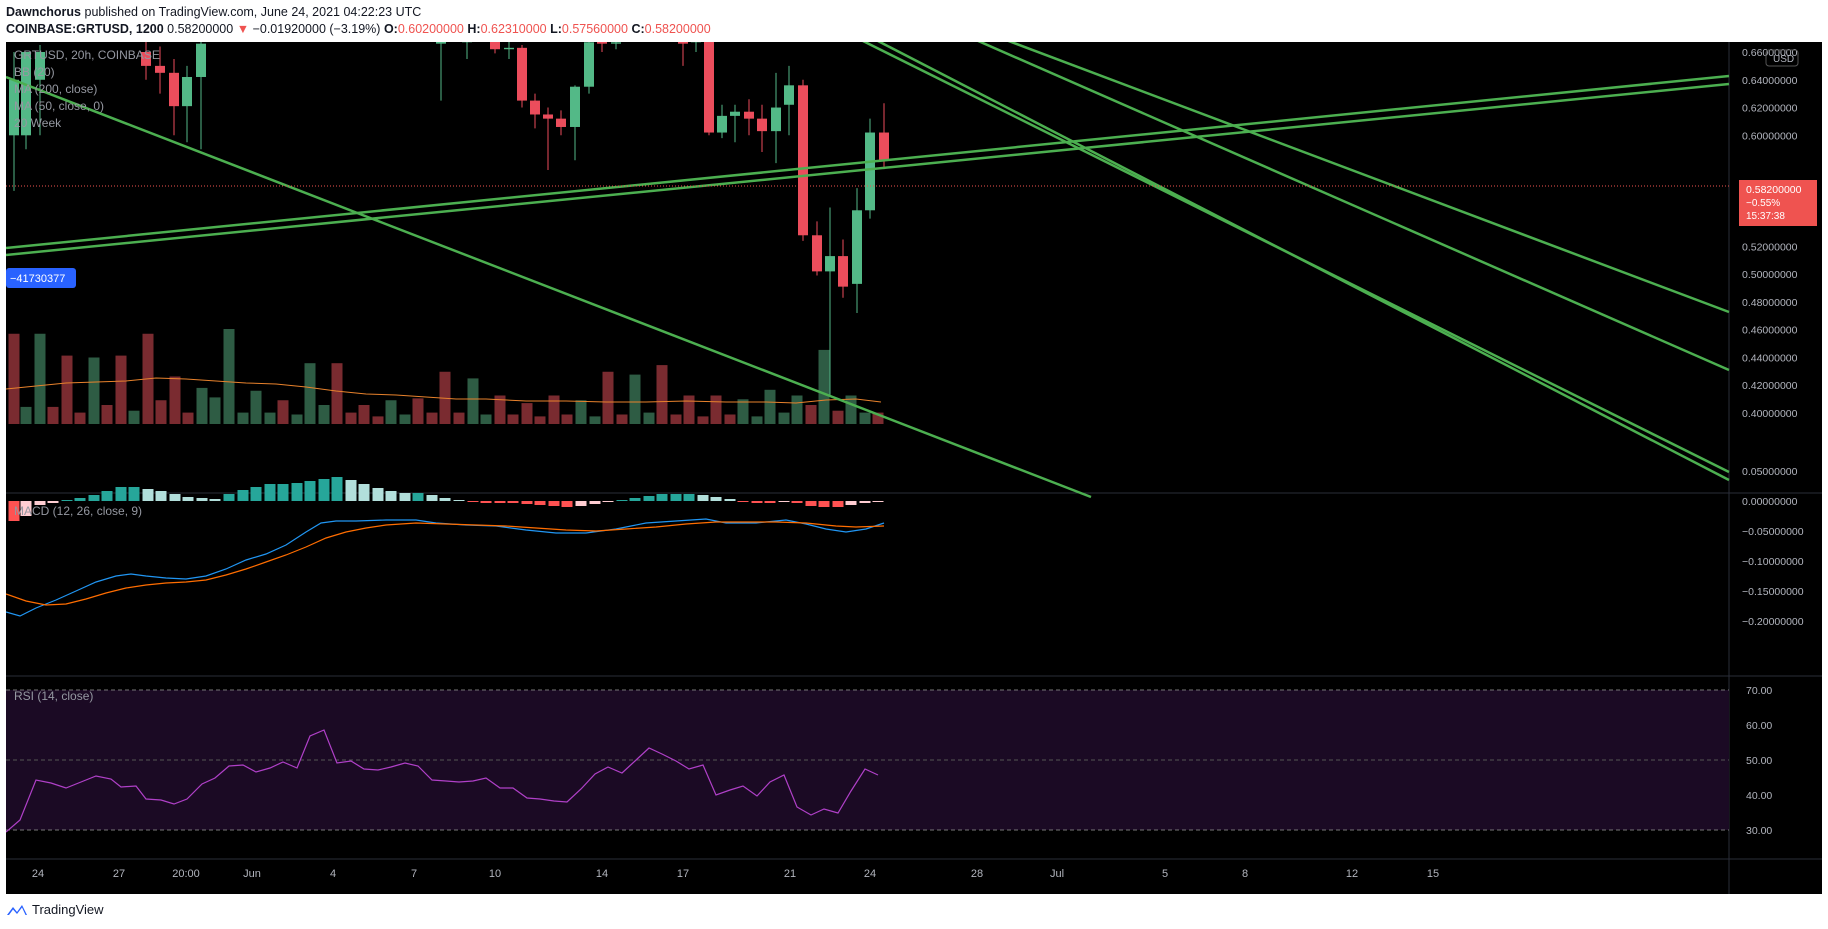 The width and height of the screenshot is (1828, 929). I want to click on macd-histogram, so click(446, 499).